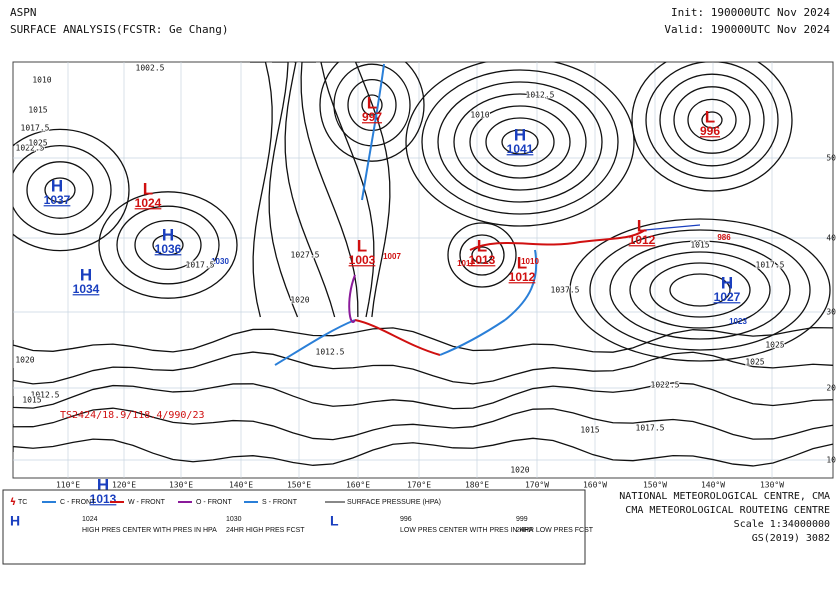  Describe the element at coordinates (234, 519) in the screenshot. I see `legend-high-fcst-value: 1030` at that location.